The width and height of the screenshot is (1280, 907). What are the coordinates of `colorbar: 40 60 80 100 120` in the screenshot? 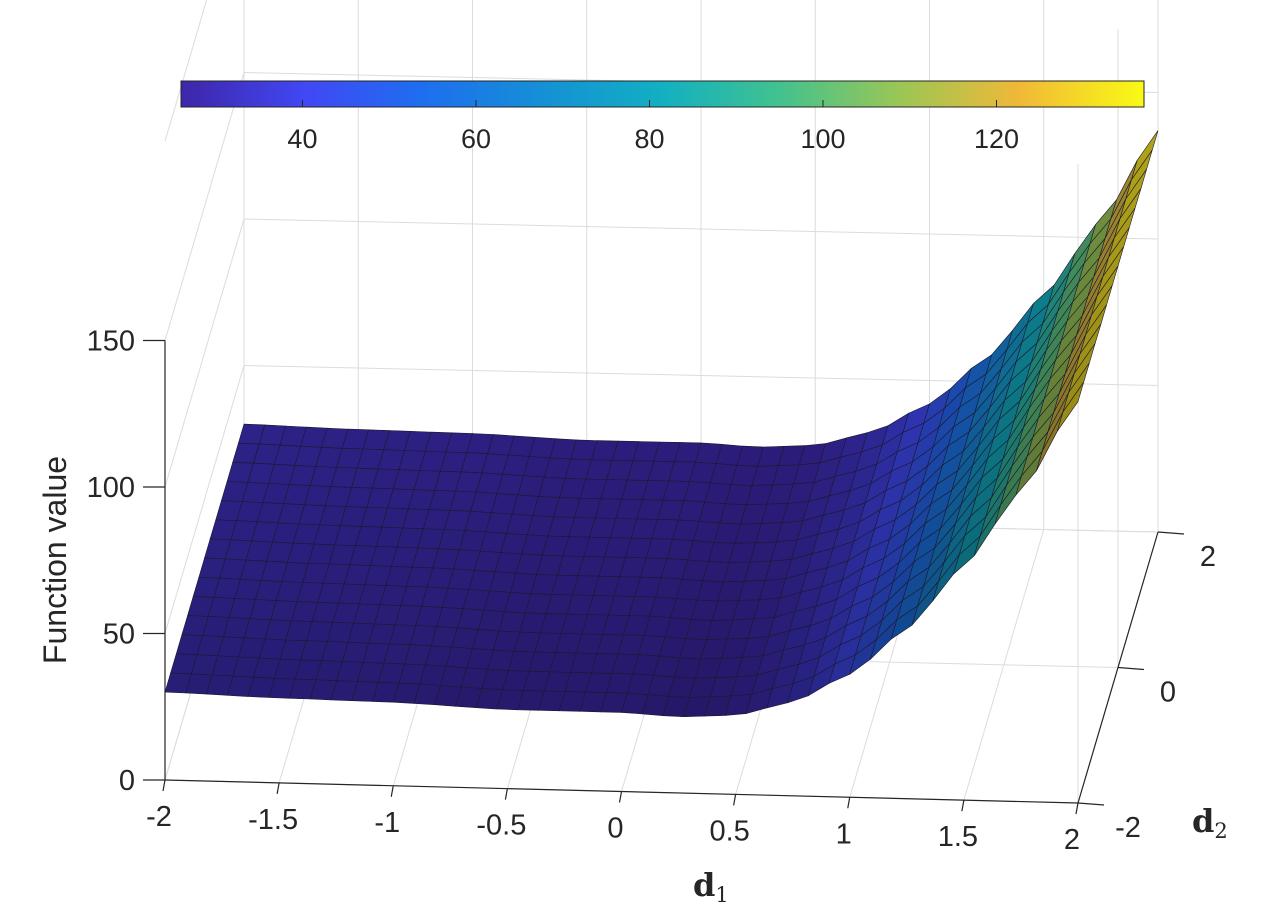 It's located at (662, 117).